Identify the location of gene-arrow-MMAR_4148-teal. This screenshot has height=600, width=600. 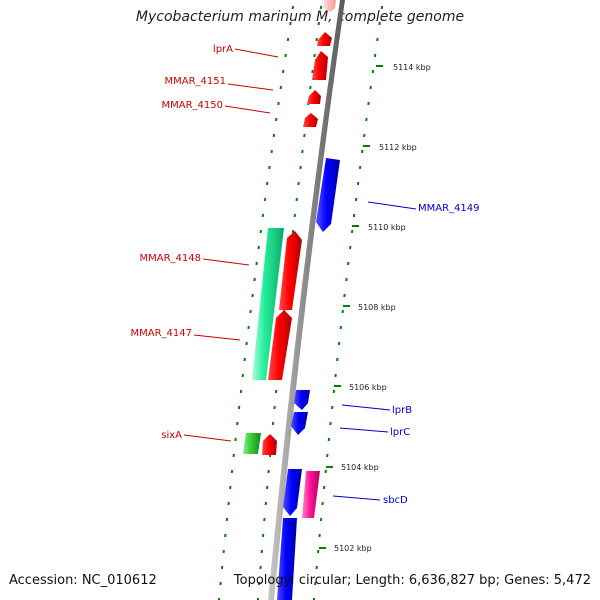
(268, 304).